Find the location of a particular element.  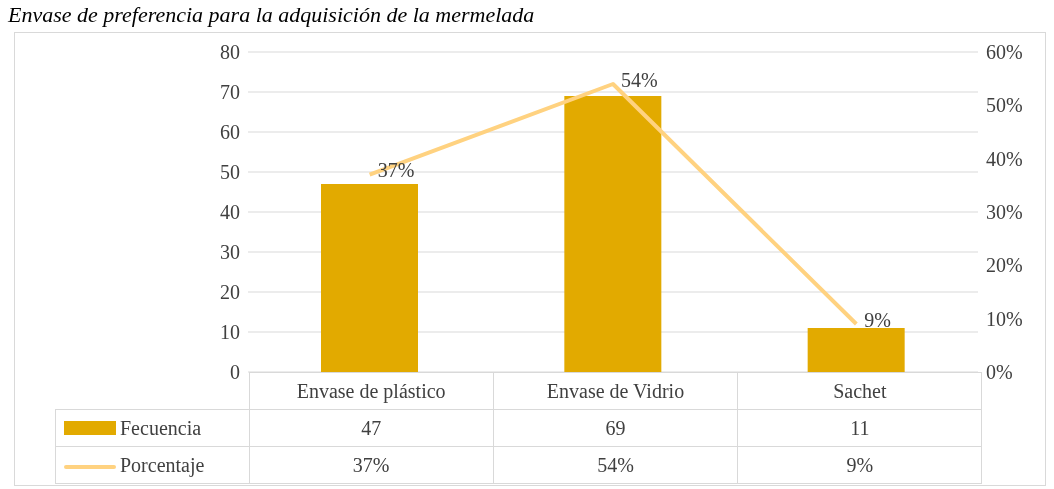

data-label: 9% is located at coordinates (859, 465).